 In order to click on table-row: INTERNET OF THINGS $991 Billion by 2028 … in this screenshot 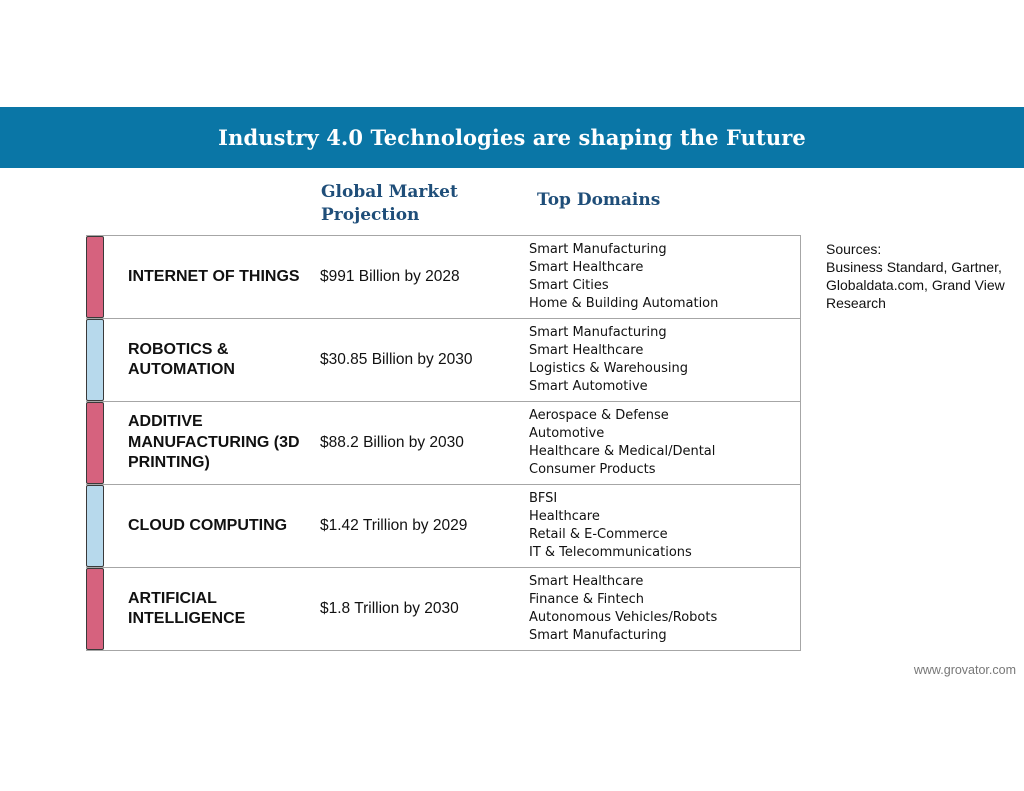, I will do `click(443, 277)`.